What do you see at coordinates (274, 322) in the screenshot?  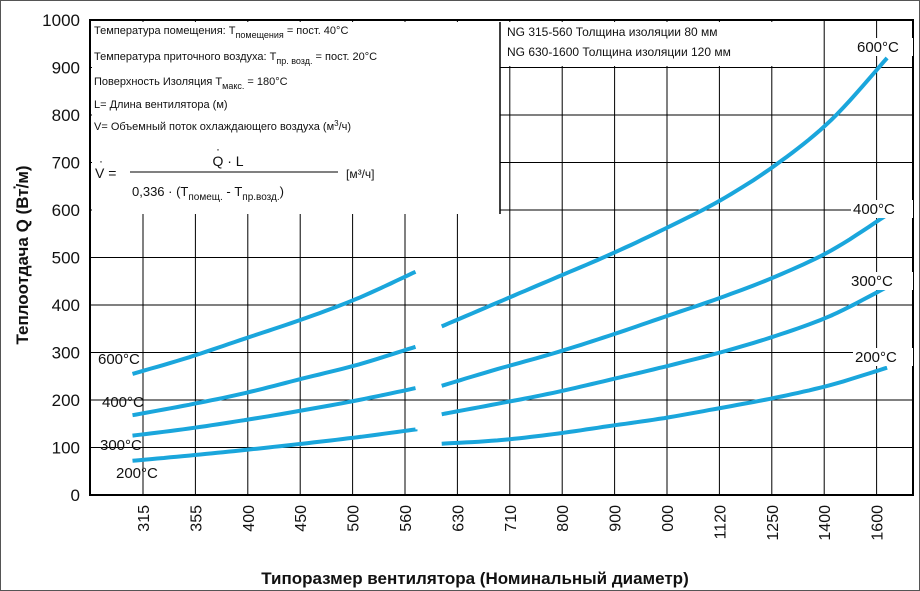 I see `series-line-600c` at bounding box center [274, 322].